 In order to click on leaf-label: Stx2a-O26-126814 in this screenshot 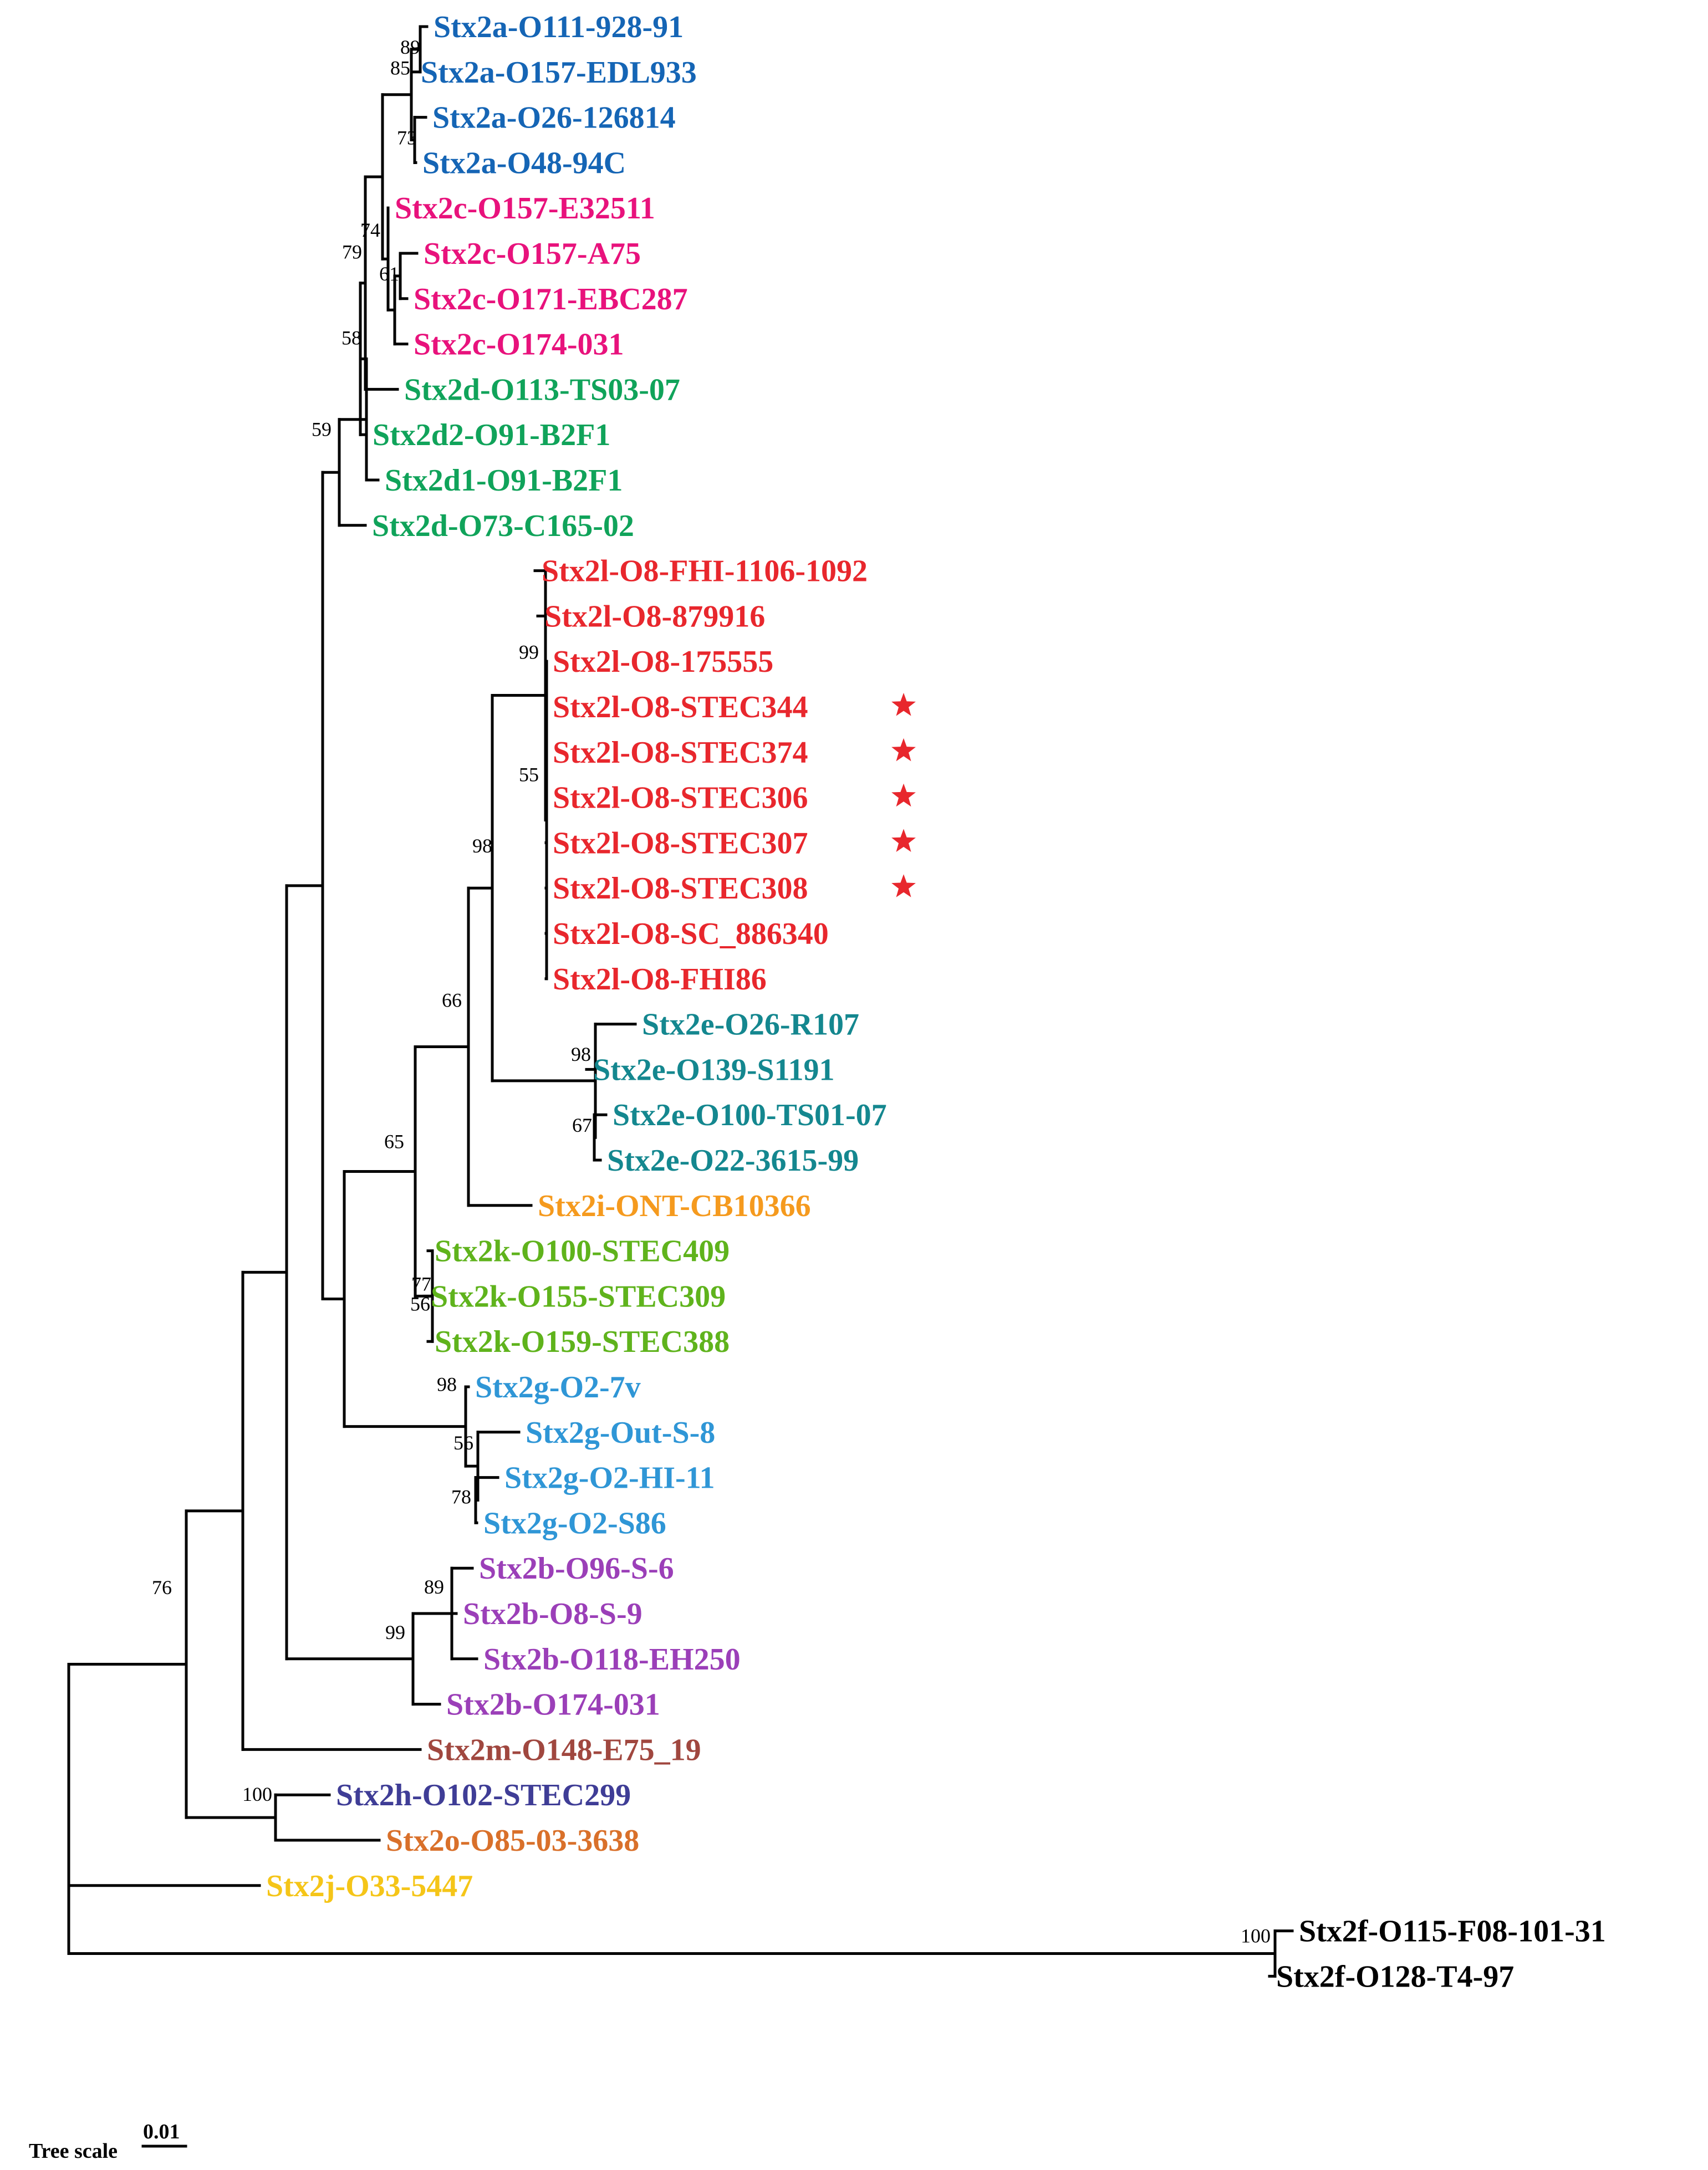, I will do `click(554, 118)`.